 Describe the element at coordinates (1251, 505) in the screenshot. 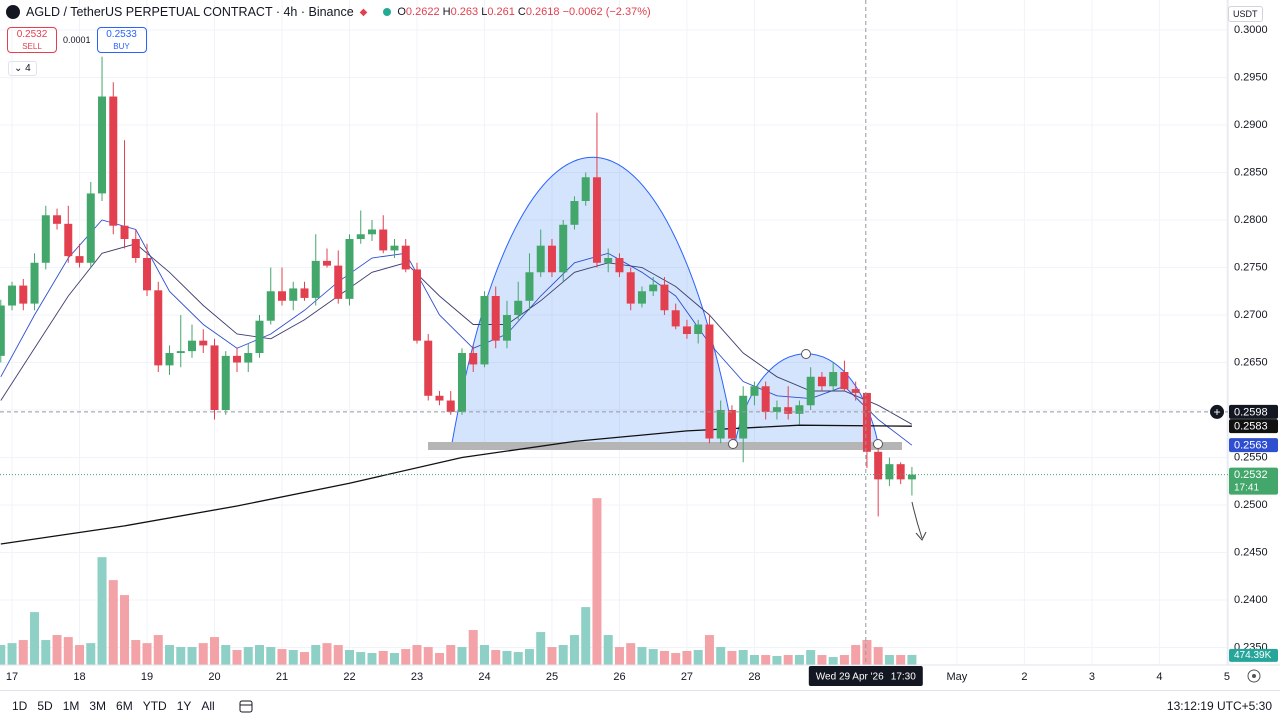

I see `y-tick-label: 0.2500` at that location.